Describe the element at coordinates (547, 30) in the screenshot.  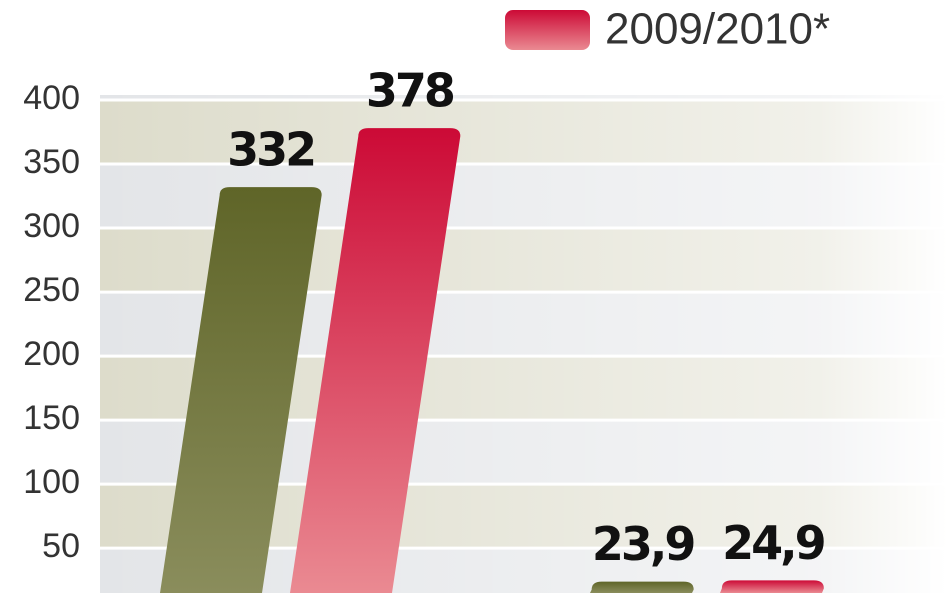
I see `legend-swatch` at that location.